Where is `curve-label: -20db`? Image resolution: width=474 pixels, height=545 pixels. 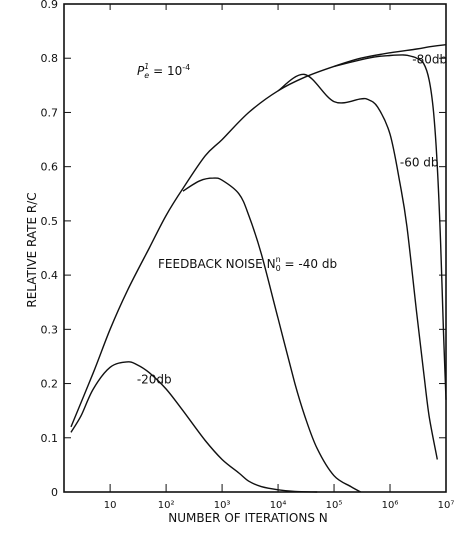 curve-label: -20db is located at coordinates (154, 380).